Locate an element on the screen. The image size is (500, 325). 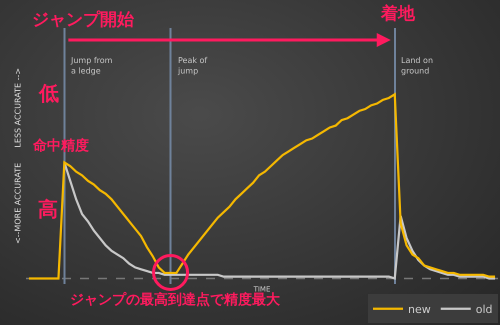
annotation: 命中精度 is located at coordinates (60, 145).